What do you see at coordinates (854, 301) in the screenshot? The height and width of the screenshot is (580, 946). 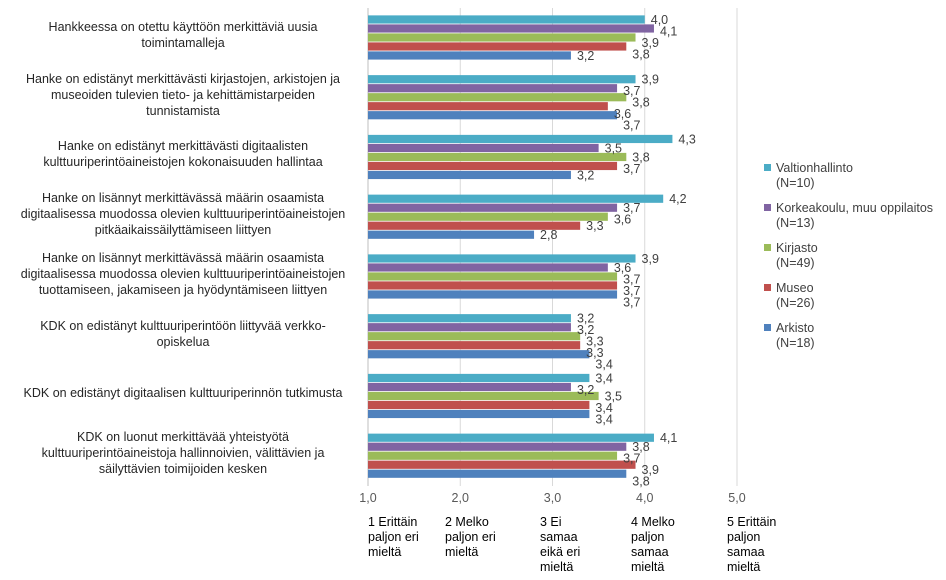 I see `legend-item: Museo (N=26)` at bounding box center [854, 301].